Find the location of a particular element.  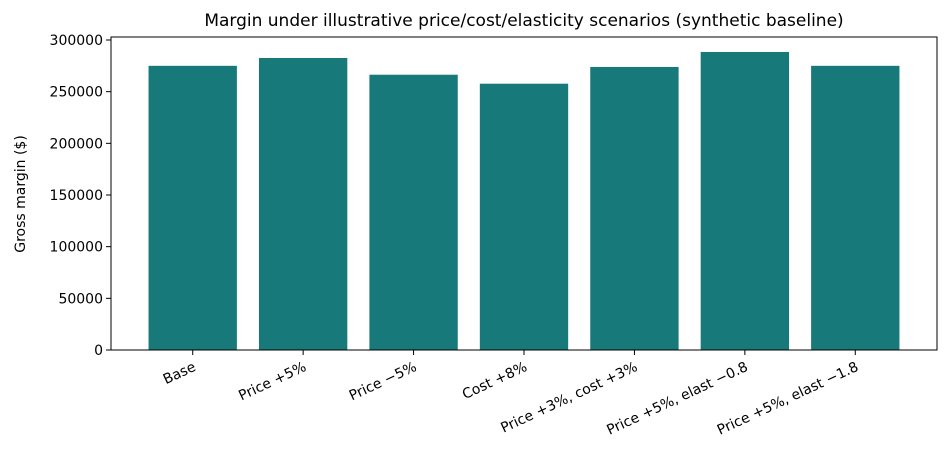

y-tick-label: 150000 is located at coordinates (76, 196).